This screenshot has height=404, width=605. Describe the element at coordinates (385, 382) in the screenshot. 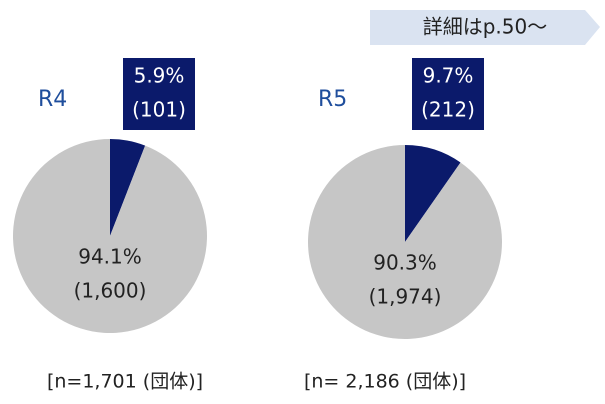

I see `note: [n= 2,186 (団体)]` at that location.